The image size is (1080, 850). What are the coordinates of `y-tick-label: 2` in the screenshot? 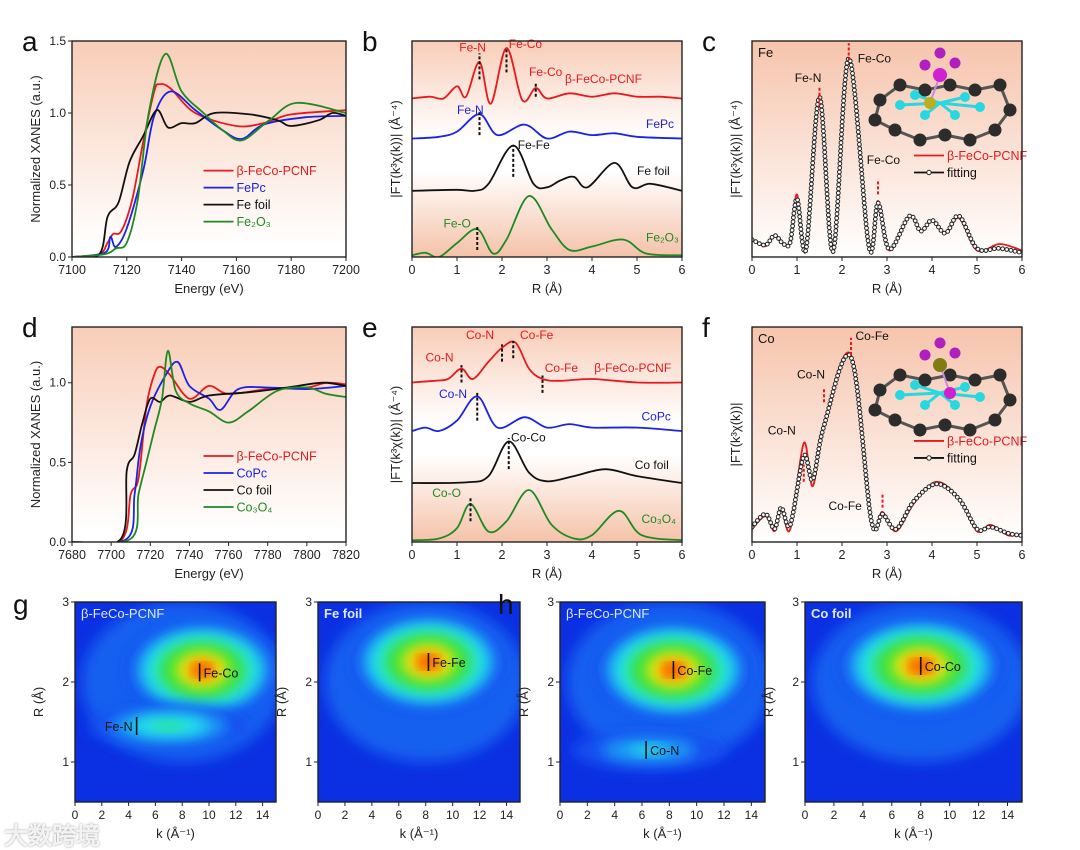 It's located at (550, 682).